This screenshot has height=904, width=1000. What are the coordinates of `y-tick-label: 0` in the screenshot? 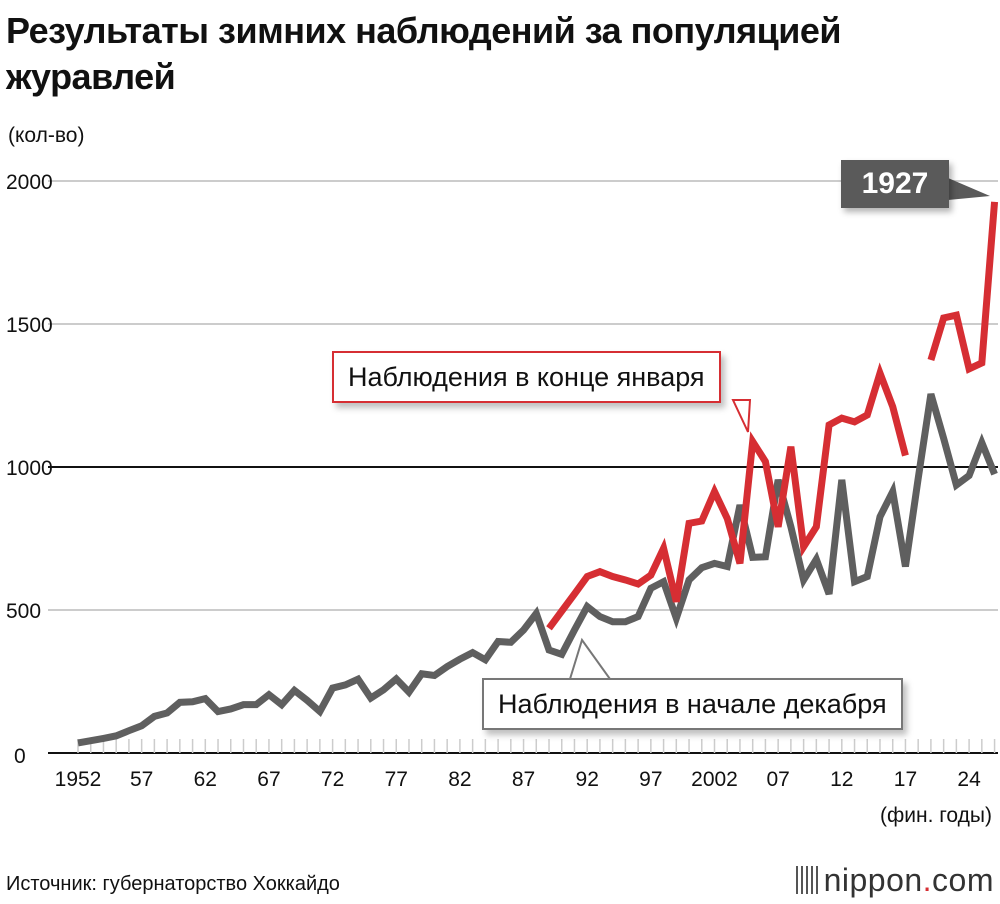 It's located at (20, 756).